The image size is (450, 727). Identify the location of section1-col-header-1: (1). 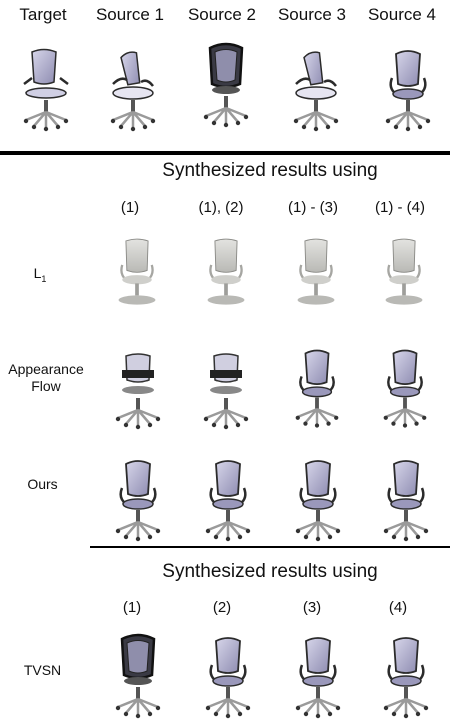
(130, 207).